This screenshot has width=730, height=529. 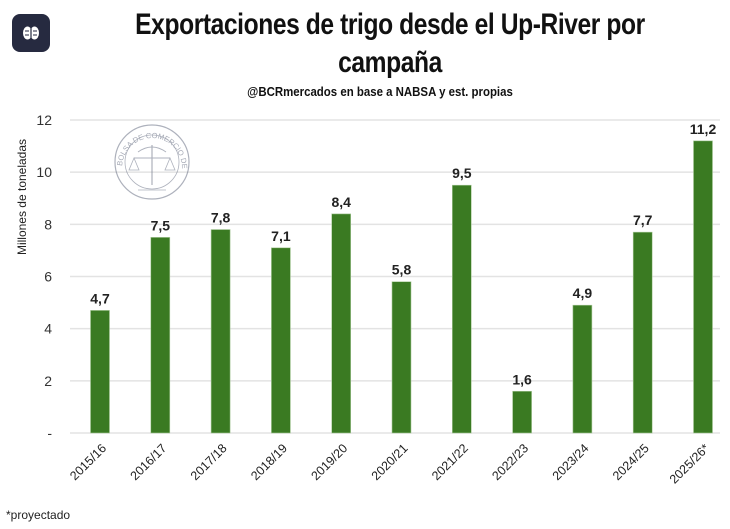 I want to click on data-label: 7,5, so click(x=161, y=225).